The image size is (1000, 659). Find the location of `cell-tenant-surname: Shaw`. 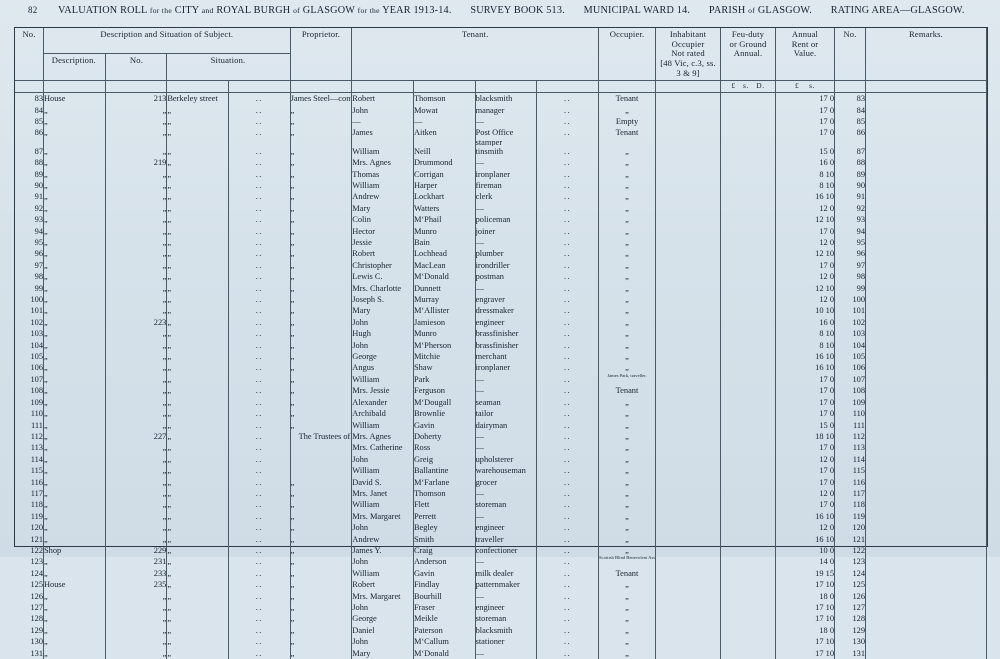

cell-tenant-surname: Shaw is located at coordinates (444, 368).